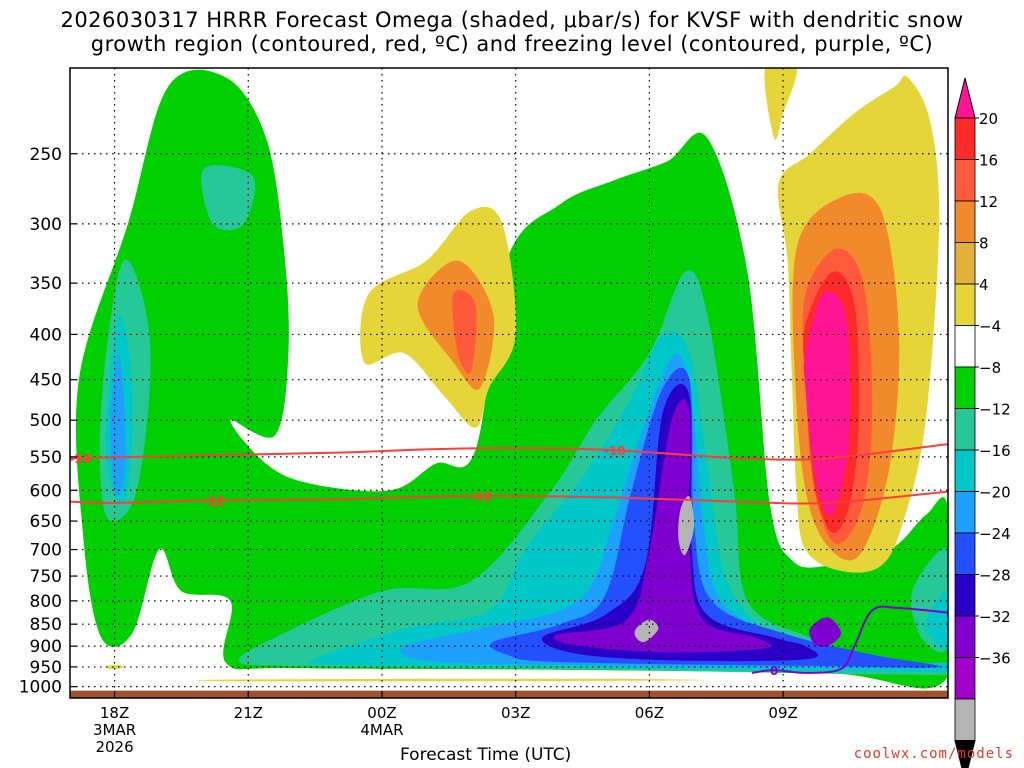 Image resolution: width=1024 pixels, height=768 pixels. What do you see at coordinates (515, 713) in the screenshot?
I see `x-tick-label-9-0: 03Z` at bounding box center [515, 713].